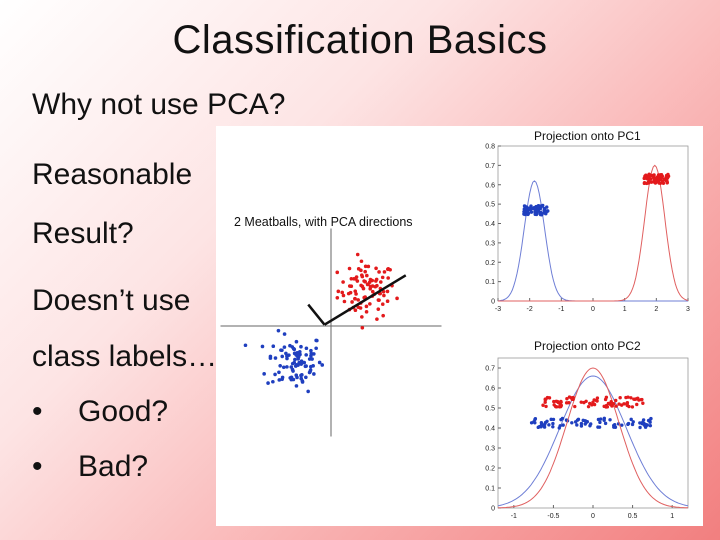 The image size is (720, 540). What do you see at coordinates (123, 411) in the screenshot?
I see `bullet-label: Good?` at bounding box center [123, 411].